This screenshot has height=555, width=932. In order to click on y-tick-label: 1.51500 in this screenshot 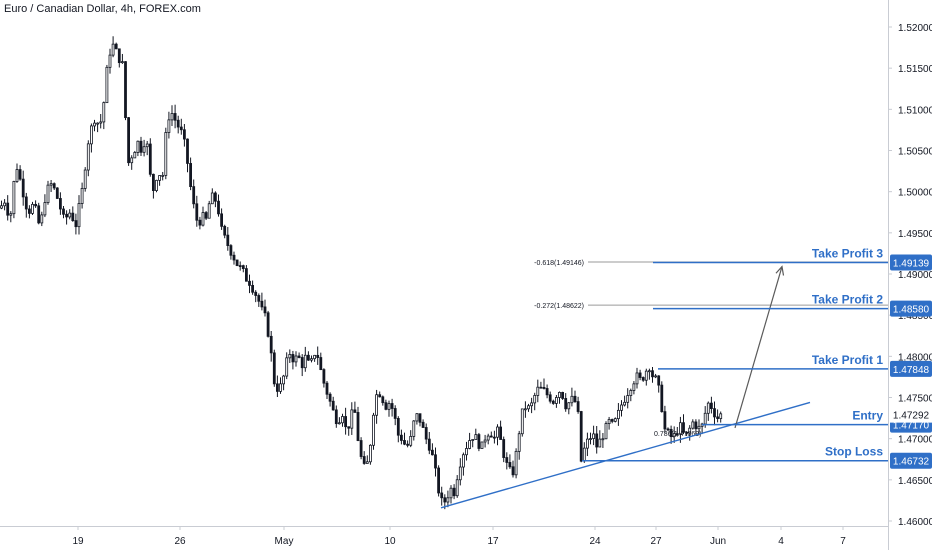, I will do `click(915, 69)`.